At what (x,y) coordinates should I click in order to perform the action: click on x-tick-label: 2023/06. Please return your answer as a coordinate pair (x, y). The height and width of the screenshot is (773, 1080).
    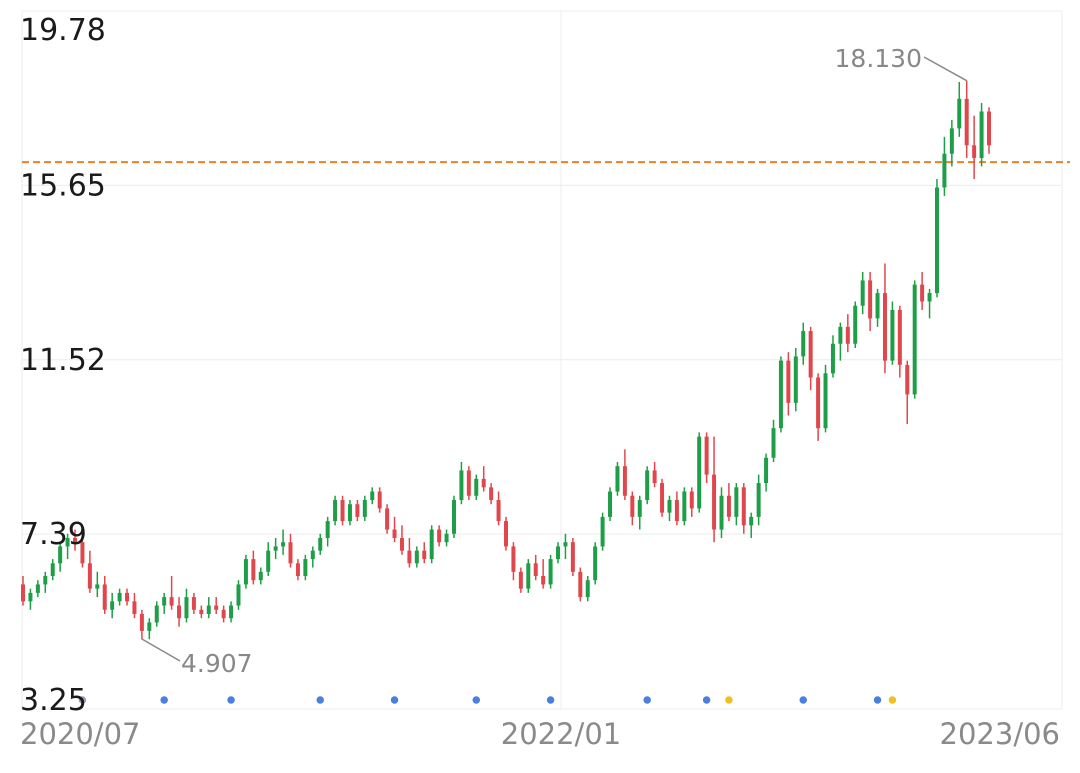
    Looking at the image, I should click on (1000, 734).